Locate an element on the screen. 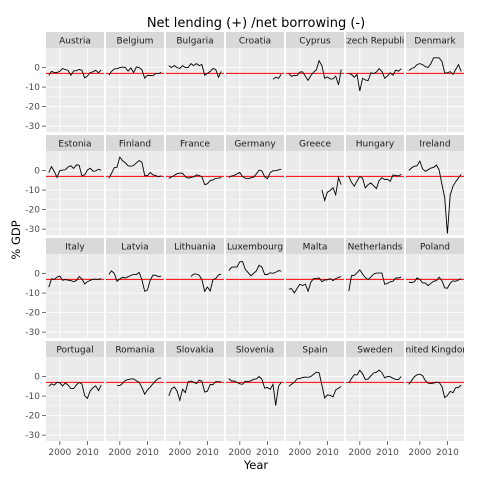 This screenshot has height=480, width=480. panel-romania: Romania is located at coordinates (135, 391).